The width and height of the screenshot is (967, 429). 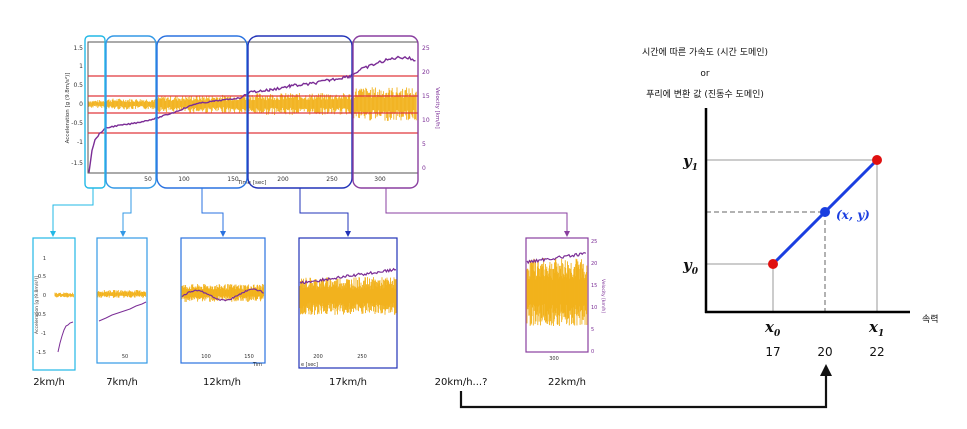 I want to click on y-right-tick-5: 5, so click(x=424, y=144).